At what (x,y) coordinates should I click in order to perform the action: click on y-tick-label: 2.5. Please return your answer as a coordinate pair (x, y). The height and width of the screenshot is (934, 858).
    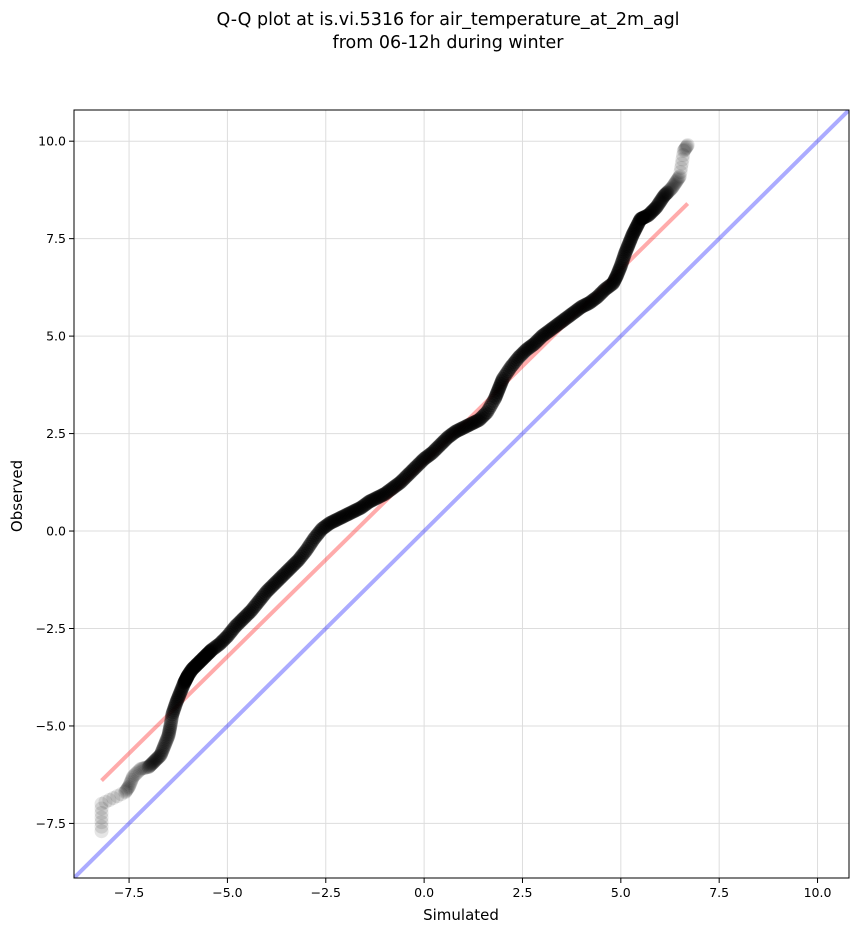
    Looking at the image, I should click on (56, 433).